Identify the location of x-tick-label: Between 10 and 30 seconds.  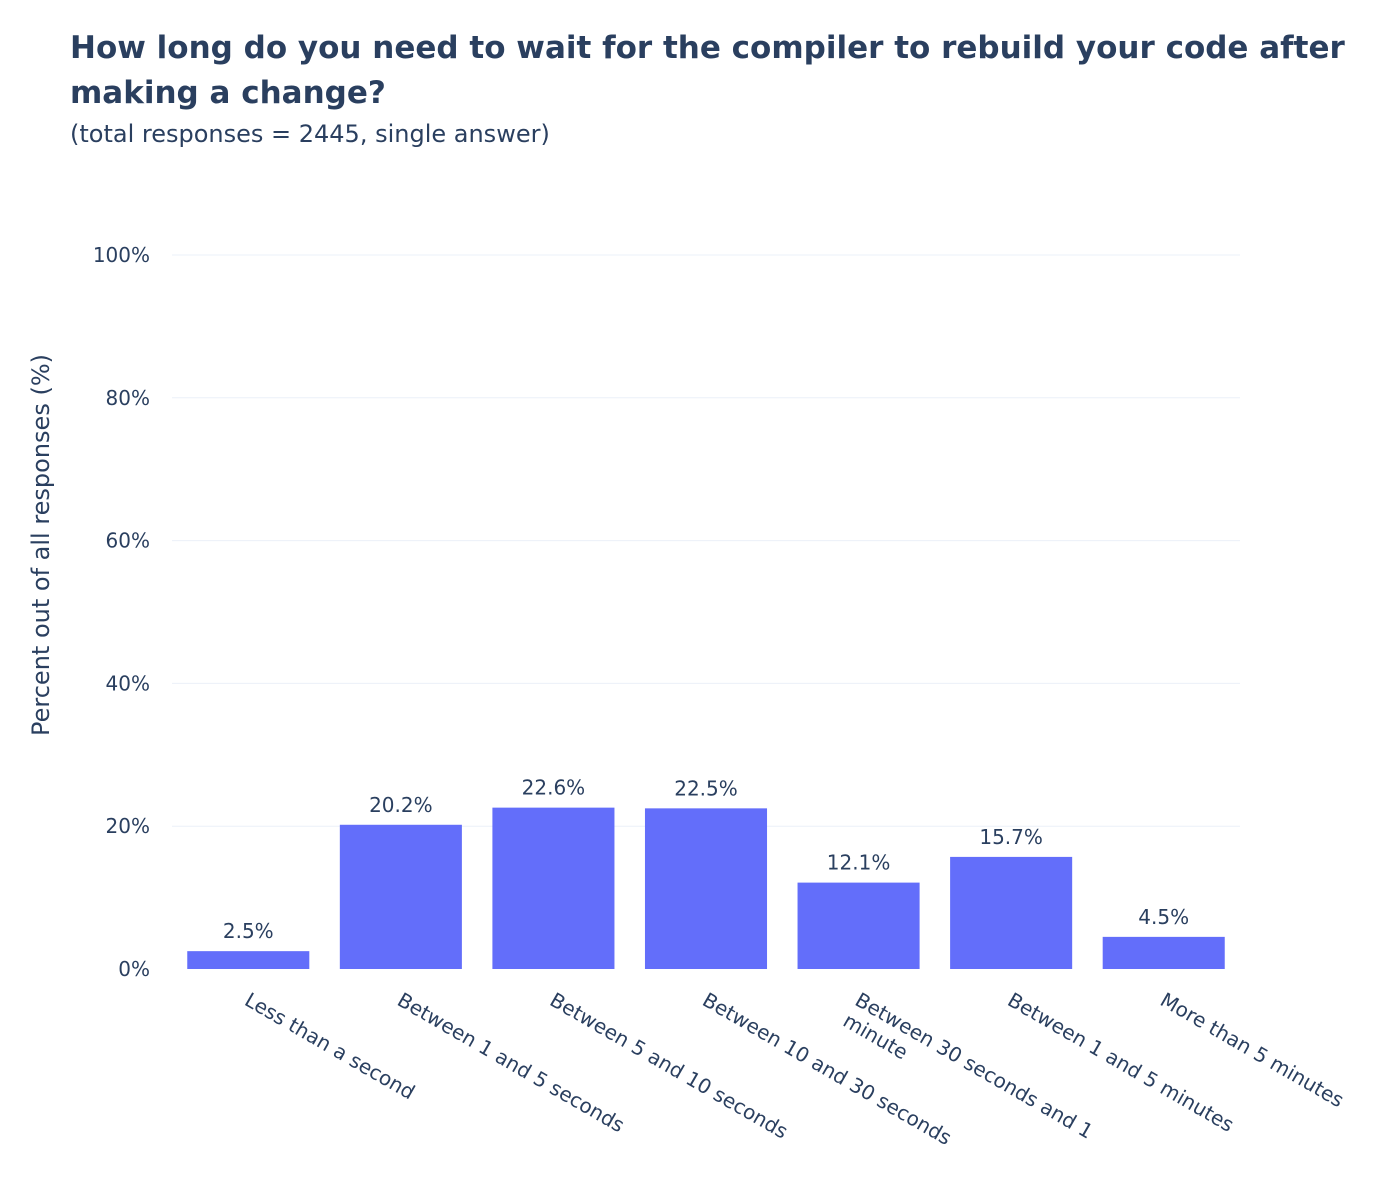
(827, 1069).